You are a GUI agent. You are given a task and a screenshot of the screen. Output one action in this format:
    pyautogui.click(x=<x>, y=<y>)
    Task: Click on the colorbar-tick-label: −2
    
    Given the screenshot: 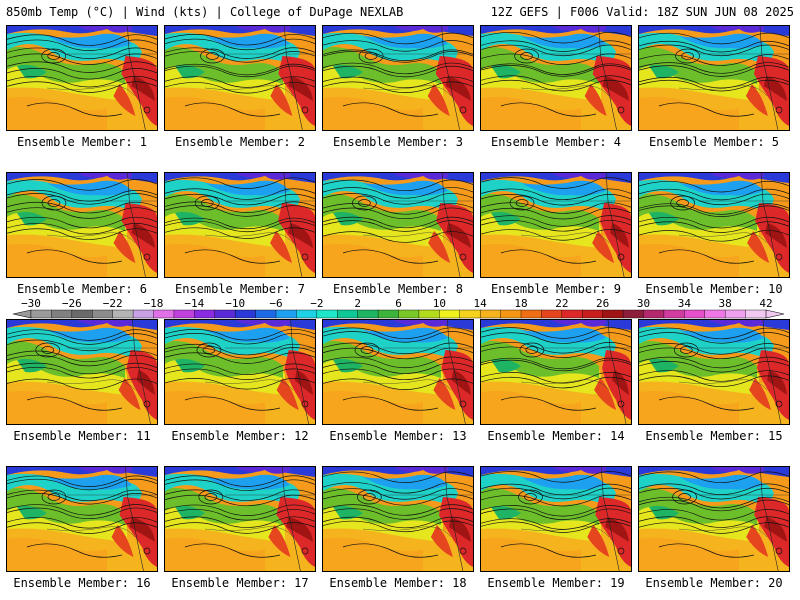 What is the action you would take?
    pyautogui.click(x=316, y=304)
    